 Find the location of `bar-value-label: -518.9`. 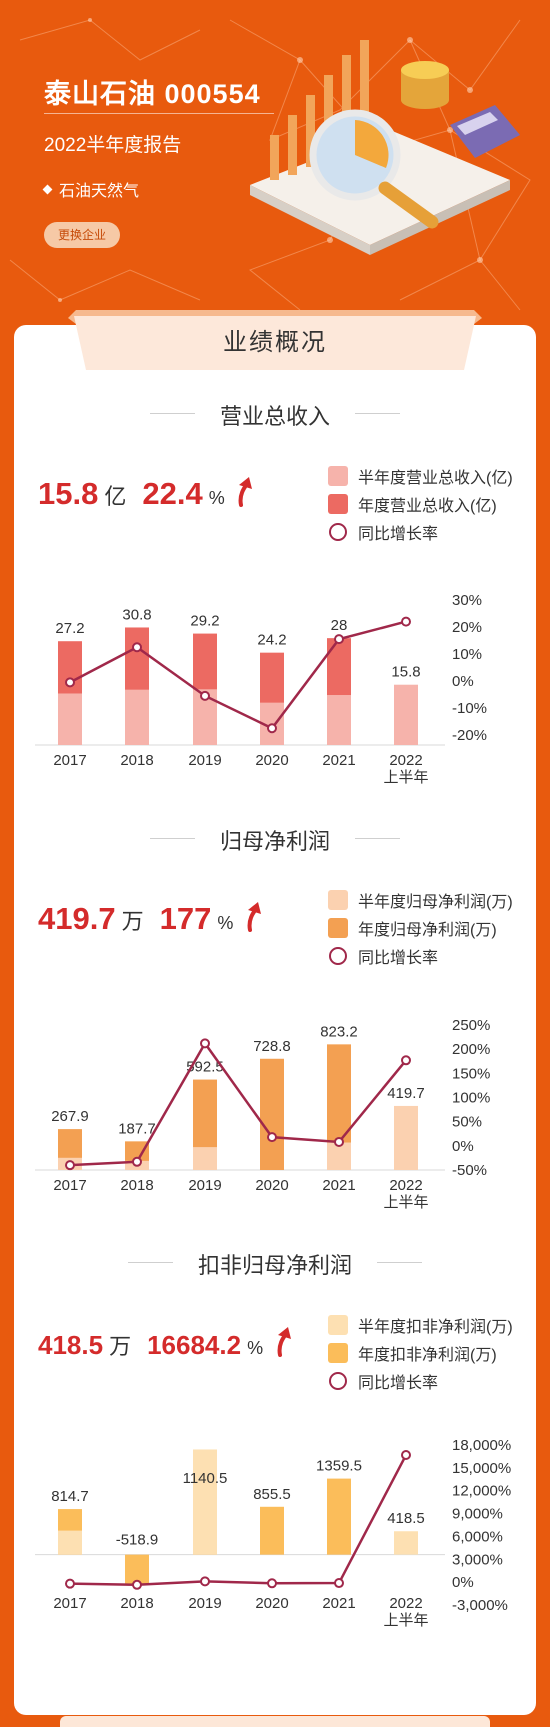

bar-value-label: -518.9 is located at coordinates (137, 1540).